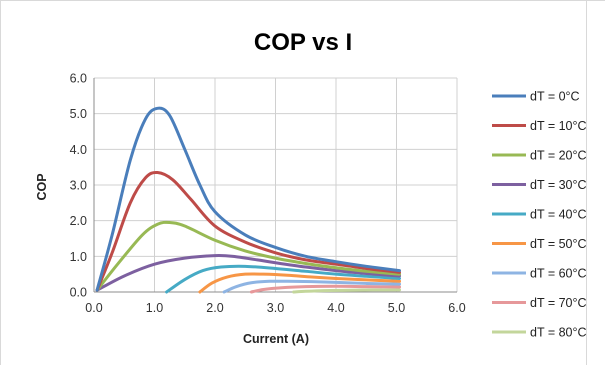 The width and height of the screenshot is (605, 365). I want to click on legend-label-0: dT = 0°C, so click(555, 97).